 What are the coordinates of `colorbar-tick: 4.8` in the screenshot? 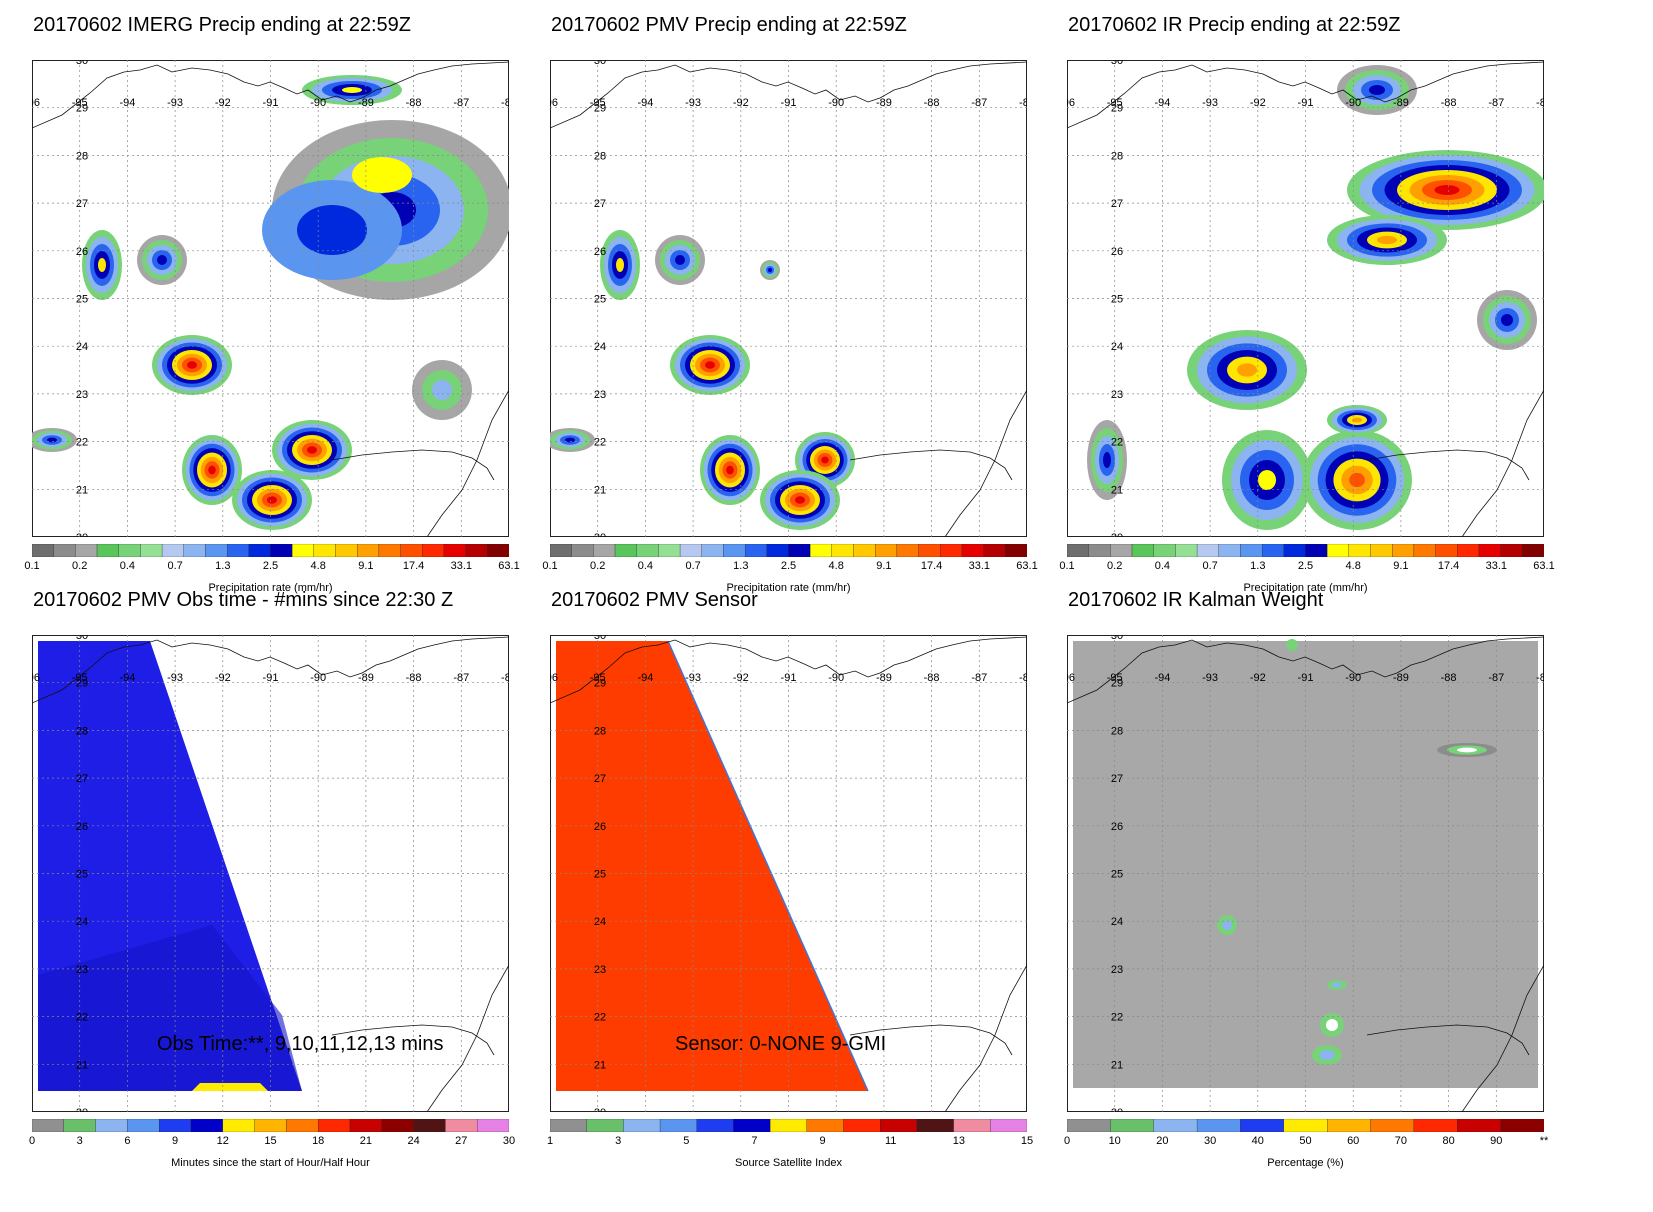 It's located at (1353, 566).